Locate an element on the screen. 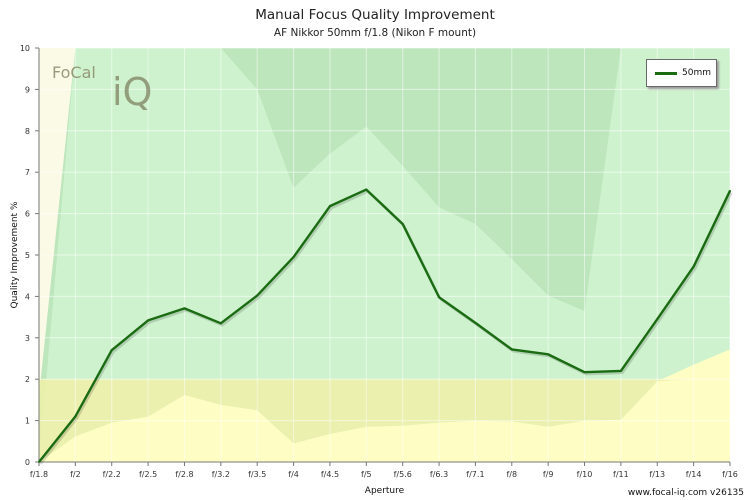 This screenshot has height=500, width=750. chart-title: Manual Focus Quality Improvement is located at coordinates (375, 15).